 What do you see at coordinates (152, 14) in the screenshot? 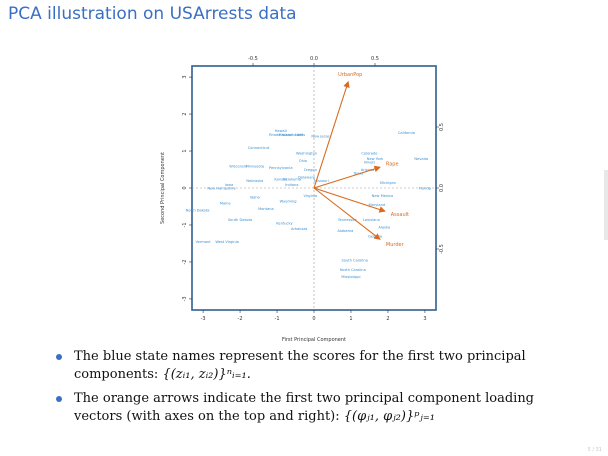
I see `slide-title: PCA illustration on USArrests data` at bounding box center [152, 14].